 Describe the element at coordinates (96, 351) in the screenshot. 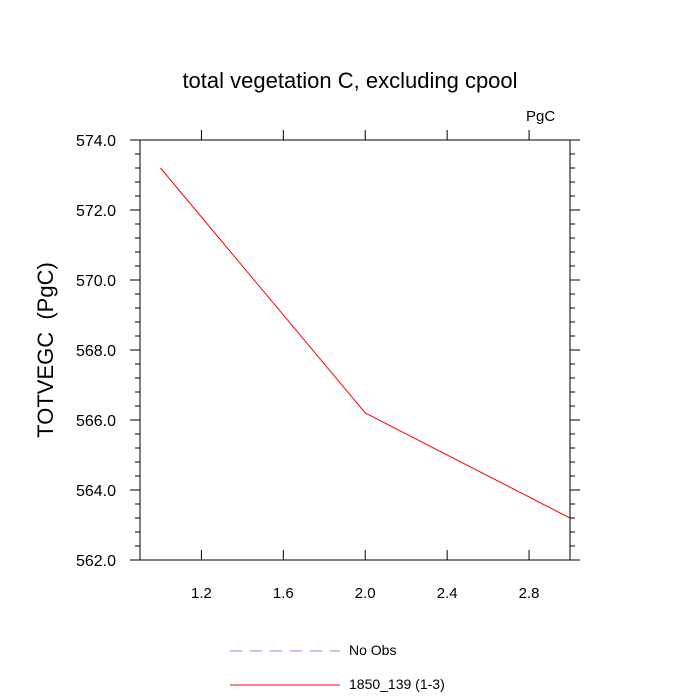

I see `y-tick-label: 568.0` at that location.